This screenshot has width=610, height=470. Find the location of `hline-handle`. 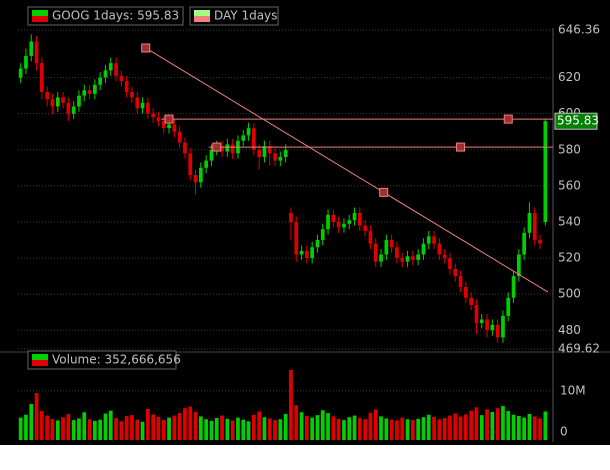

hline-handle is located at coordinates (217, 147).